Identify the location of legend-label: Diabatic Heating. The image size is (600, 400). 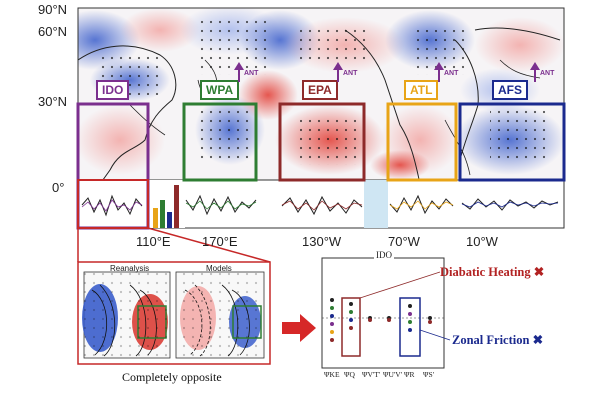
(485, 272).